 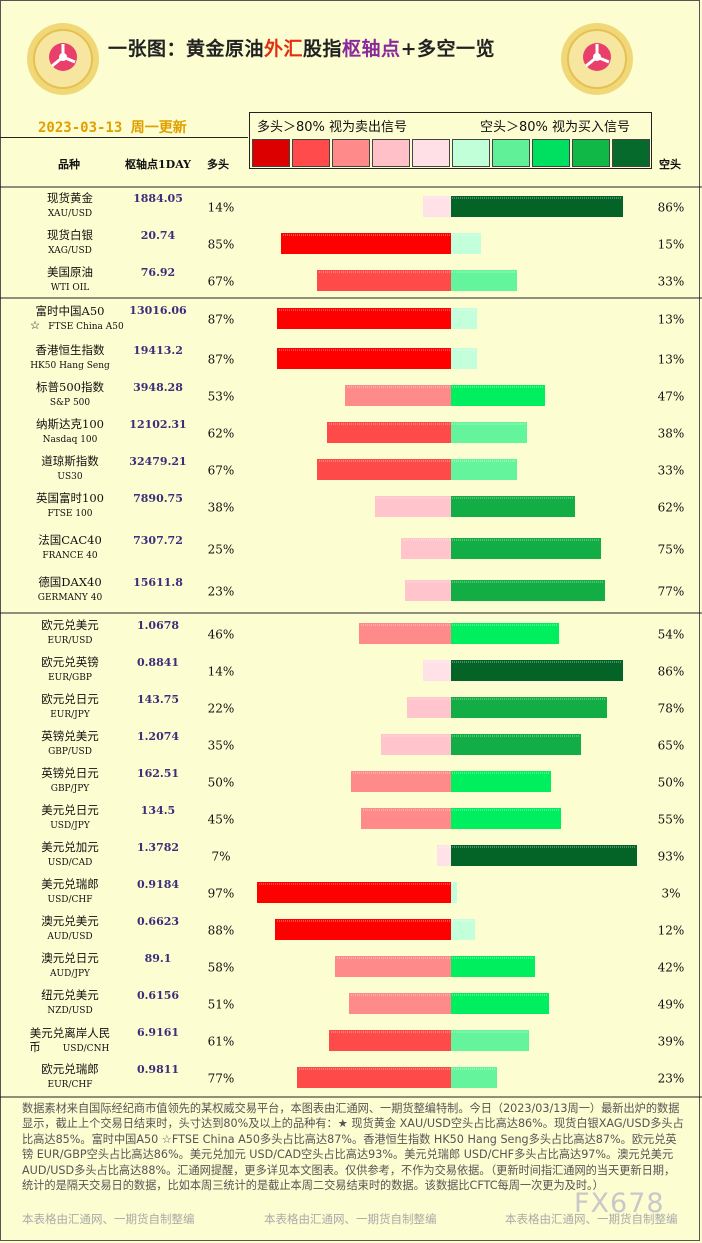 I want to click on row-name: 标普500指数, so click(x=70, y=387).